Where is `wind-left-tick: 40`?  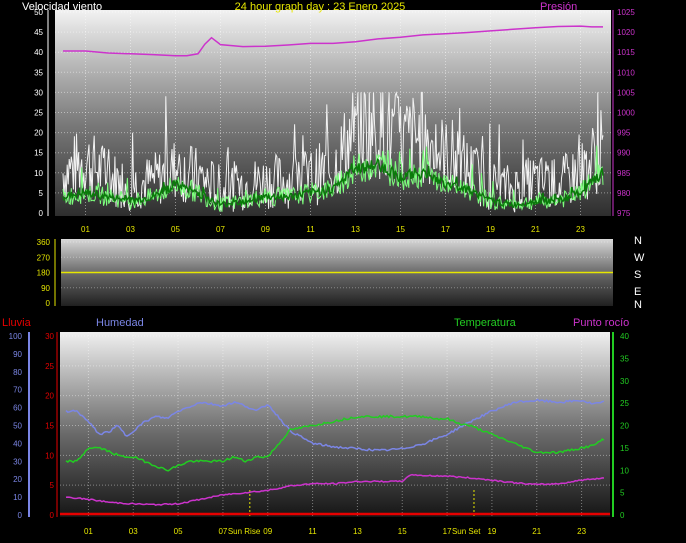 wind-left-tick: 40 is located at coordinates (38, 52).